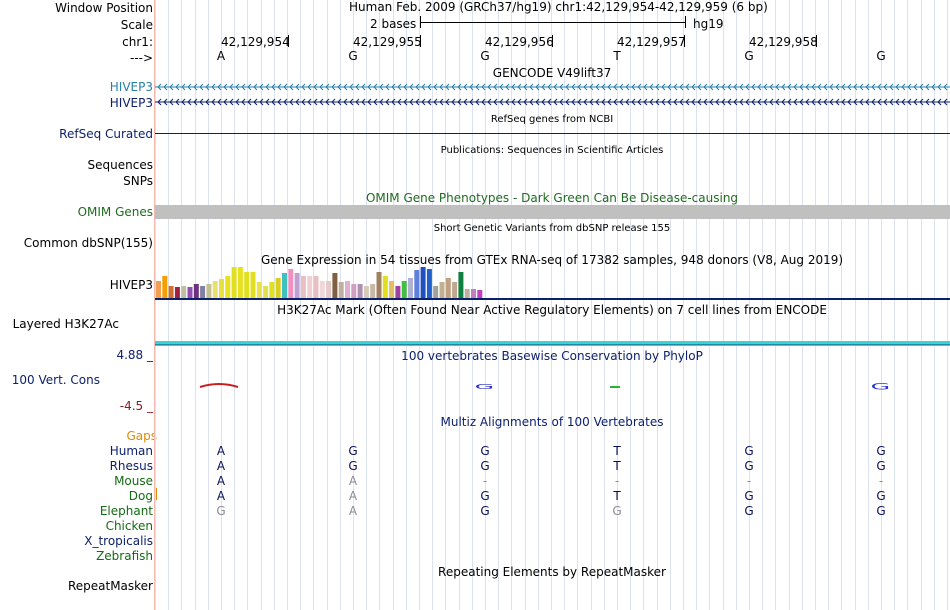  I want to click on track-label-dbsnp: Common dbSNP(155), so click(88, 243).